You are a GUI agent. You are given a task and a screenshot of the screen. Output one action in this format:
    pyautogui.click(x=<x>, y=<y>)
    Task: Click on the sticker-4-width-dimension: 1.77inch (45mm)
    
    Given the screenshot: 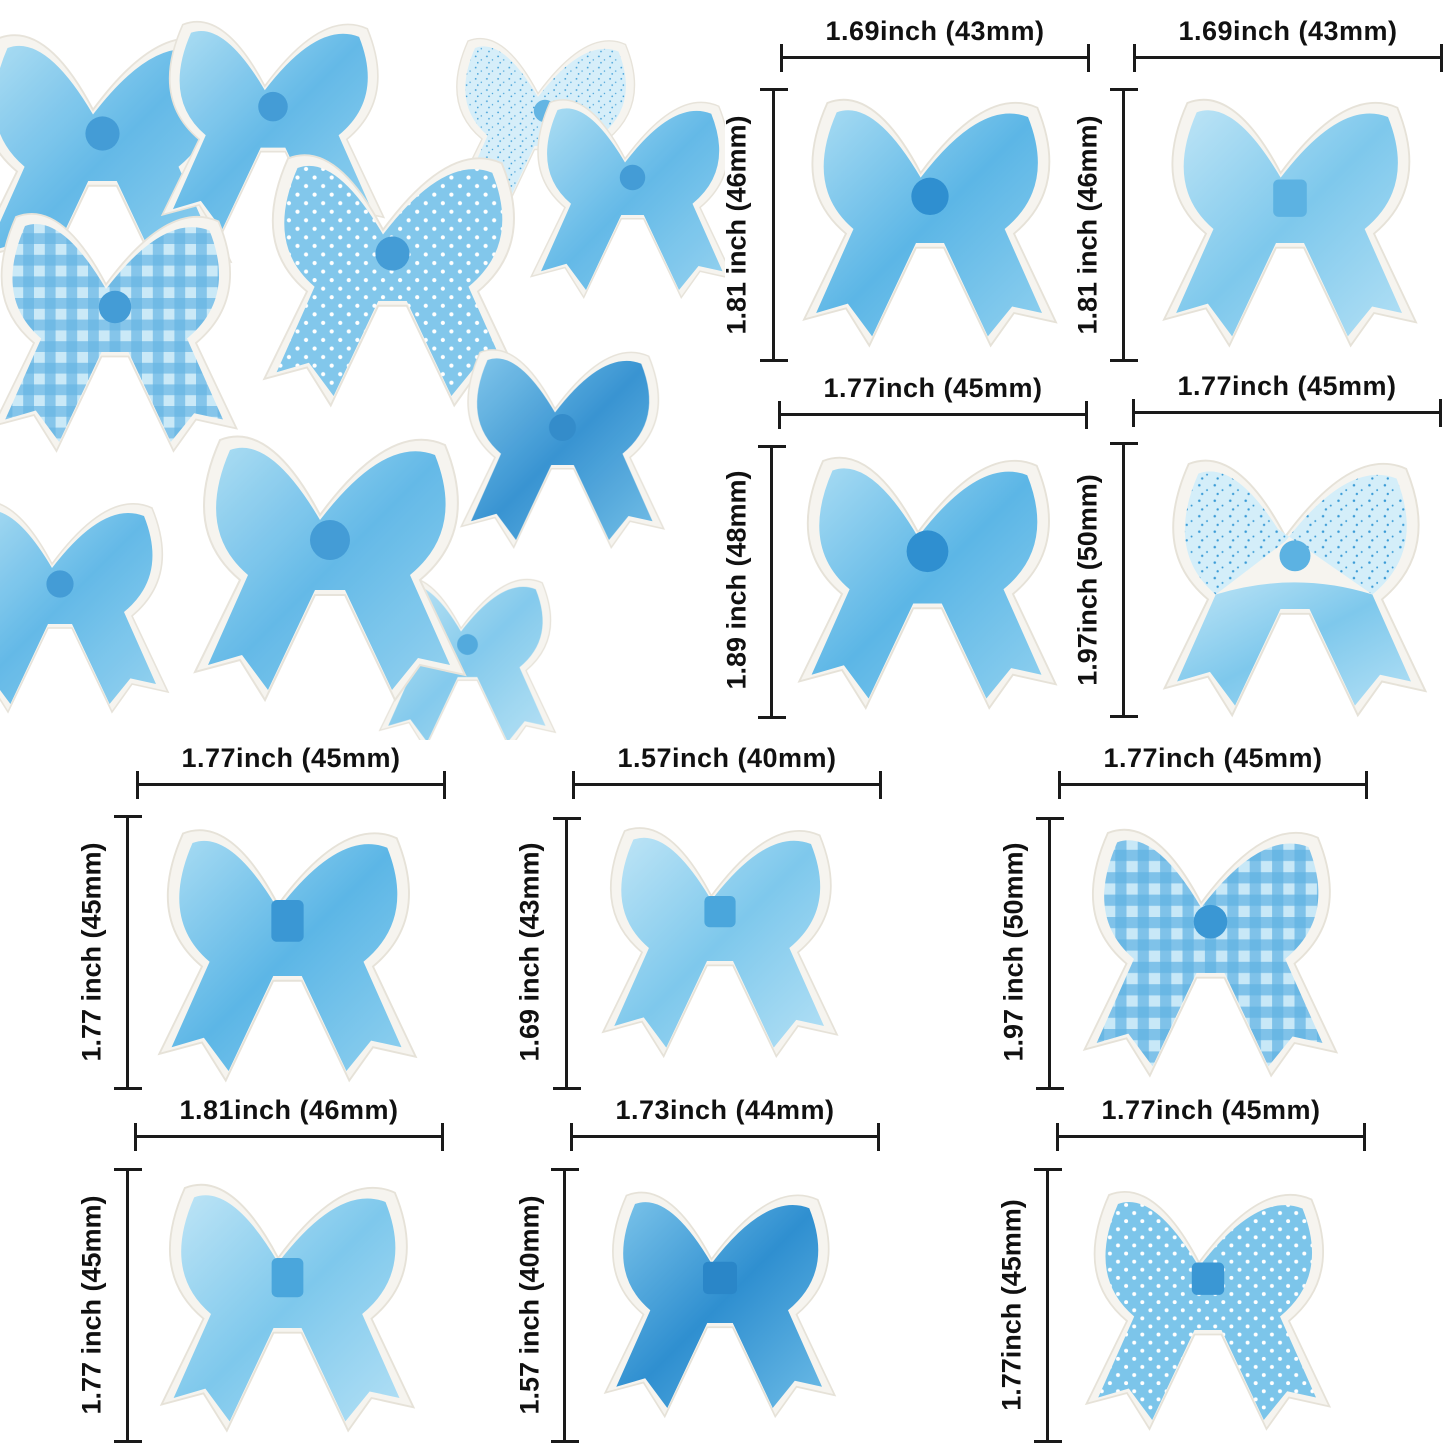 What is the action you would take?
    pyautogui.click(x=1287, y=399)
    